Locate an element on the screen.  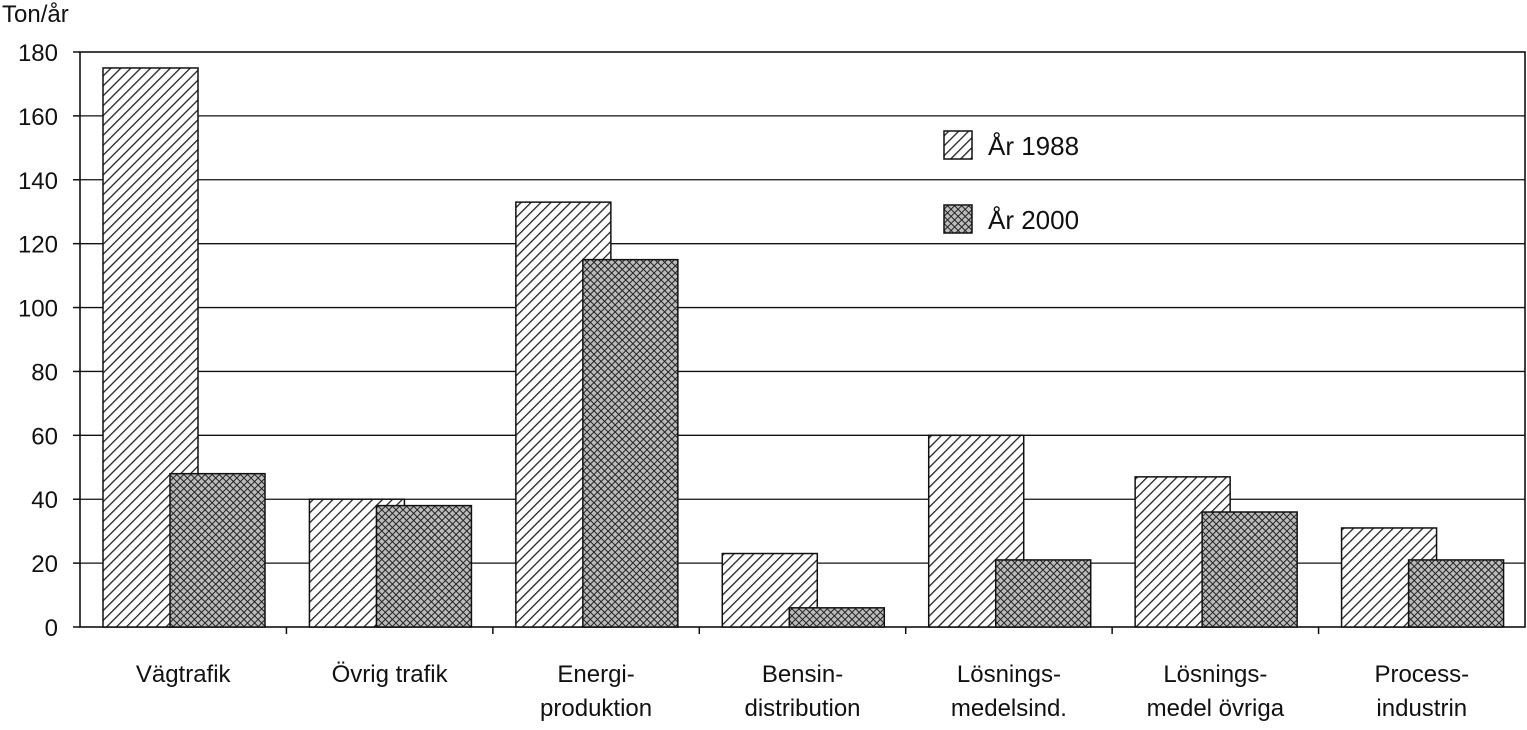
y-tick-label: 100 is located at coordinates (38, 309).